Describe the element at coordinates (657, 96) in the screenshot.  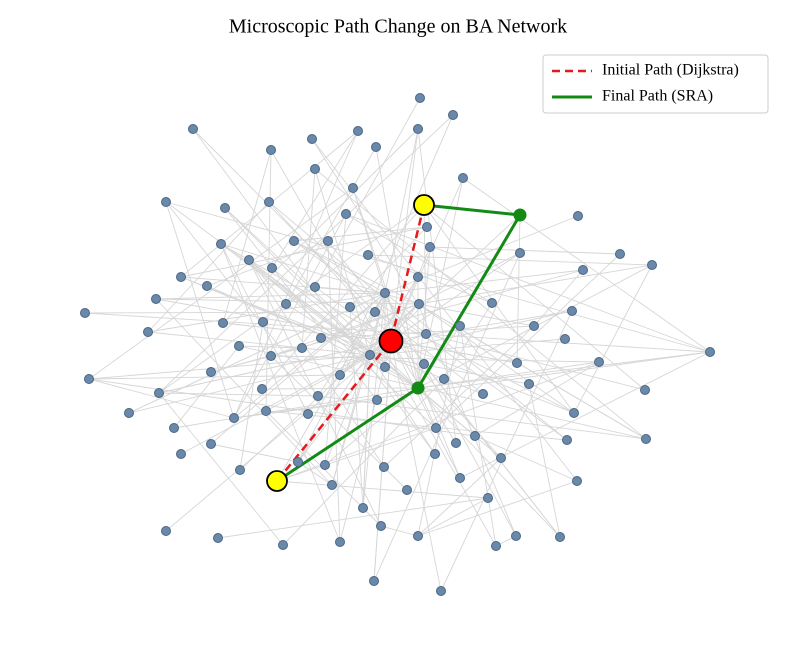
I see `legend-label: Final Path (SRA)` at that location.